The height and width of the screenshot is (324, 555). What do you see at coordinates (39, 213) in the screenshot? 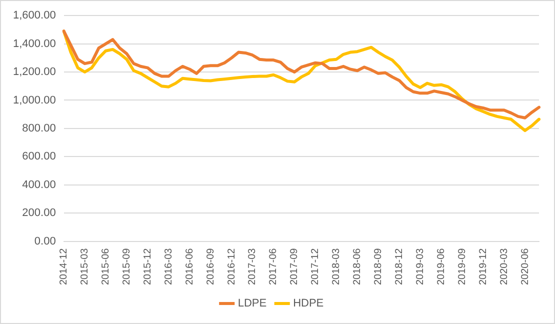
I see `y-tick-label: 200.00` at bounding box center [39, 213].